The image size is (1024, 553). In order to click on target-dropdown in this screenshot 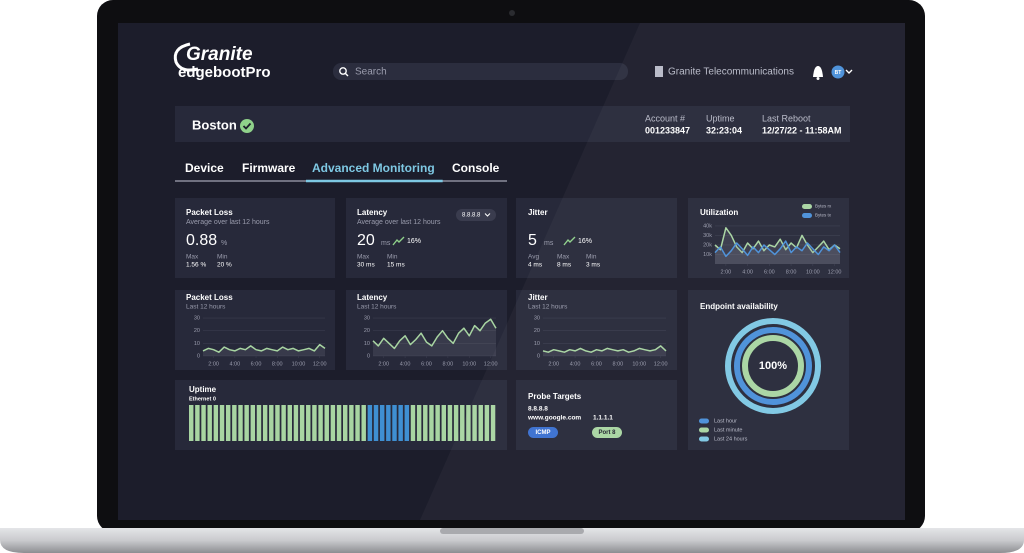, I will do `click(476, 215)`.